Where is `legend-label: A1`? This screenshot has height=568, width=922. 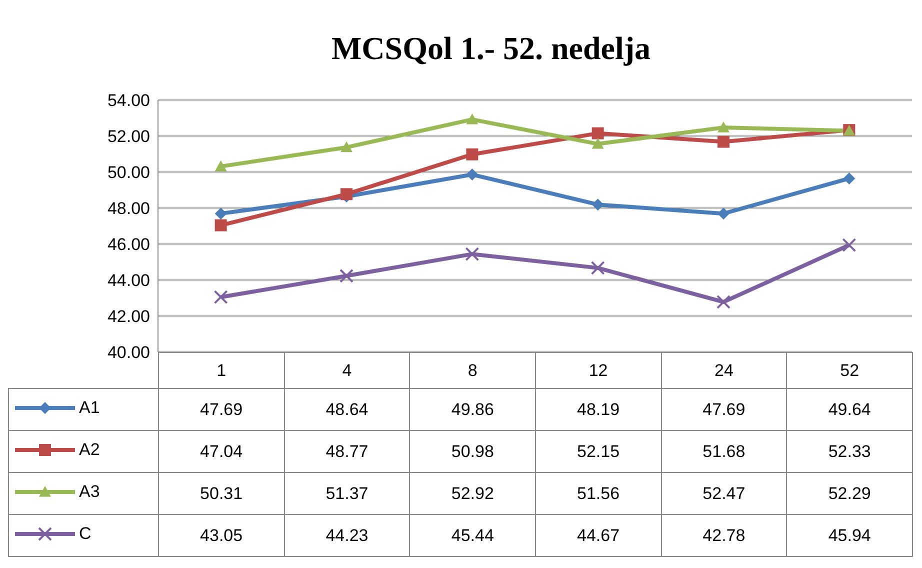 legend-label: A1 is located at coordinates (89, 408).